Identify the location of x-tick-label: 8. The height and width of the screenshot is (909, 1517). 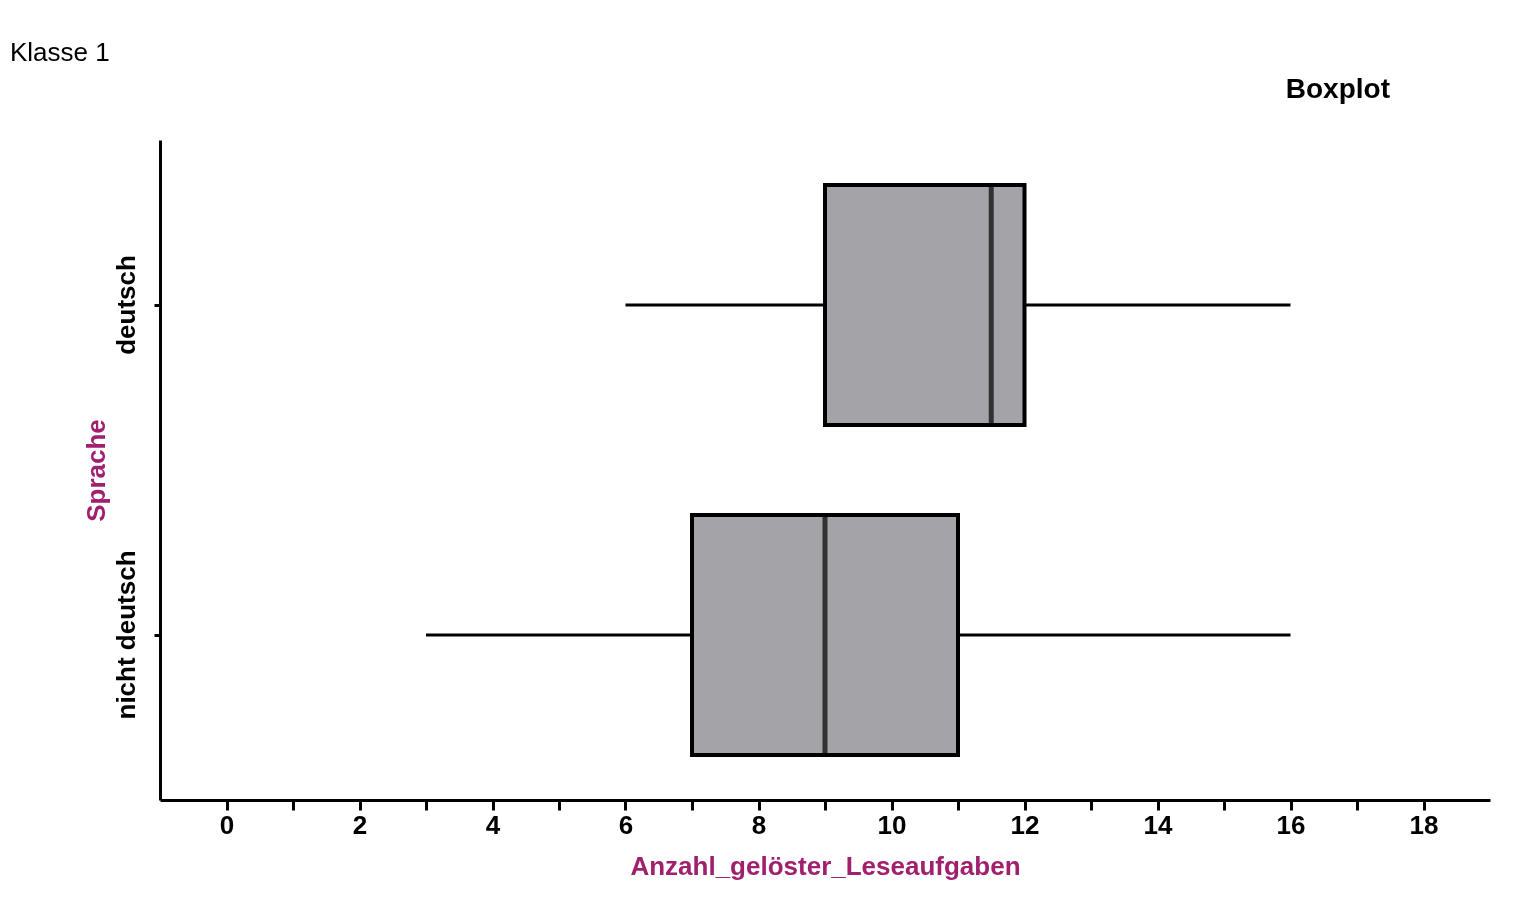
(759, 824).